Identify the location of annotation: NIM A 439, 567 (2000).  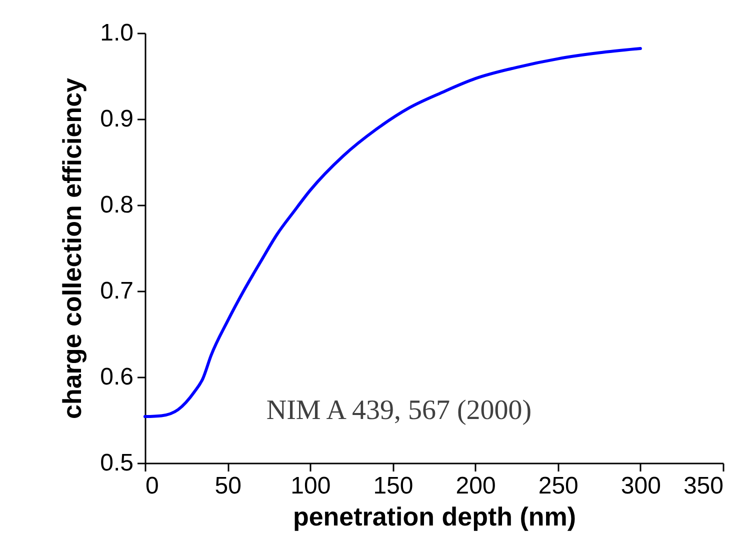
(399, 410).